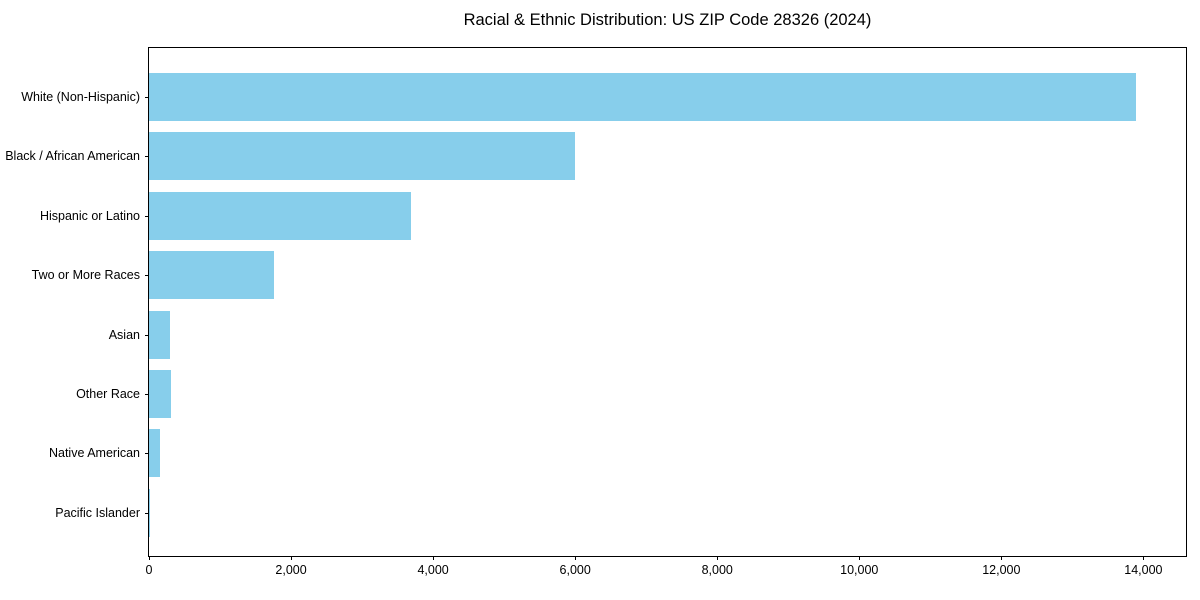 Image resolution: width=1200 pixels, height=600 pixels. I want to click on x-tick-label: 6,000, so click(575, 570).